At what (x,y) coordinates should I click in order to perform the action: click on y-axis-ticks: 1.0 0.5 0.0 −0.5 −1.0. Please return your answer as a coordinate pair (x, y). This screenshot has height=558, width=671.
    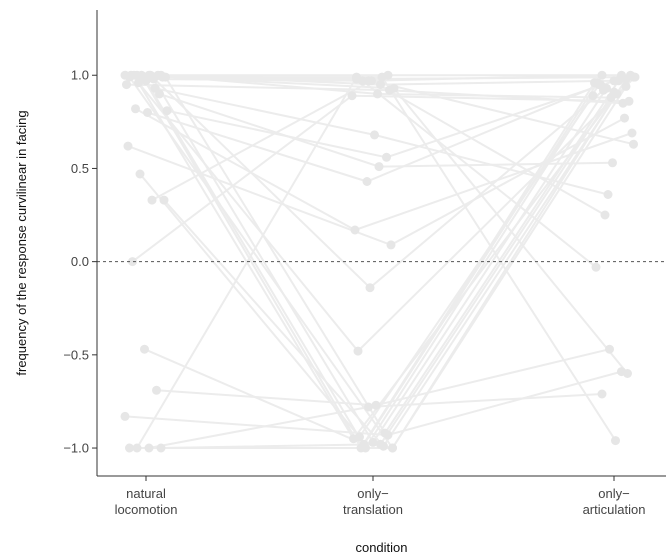
    Looking at the image, I should click on (80, 262).